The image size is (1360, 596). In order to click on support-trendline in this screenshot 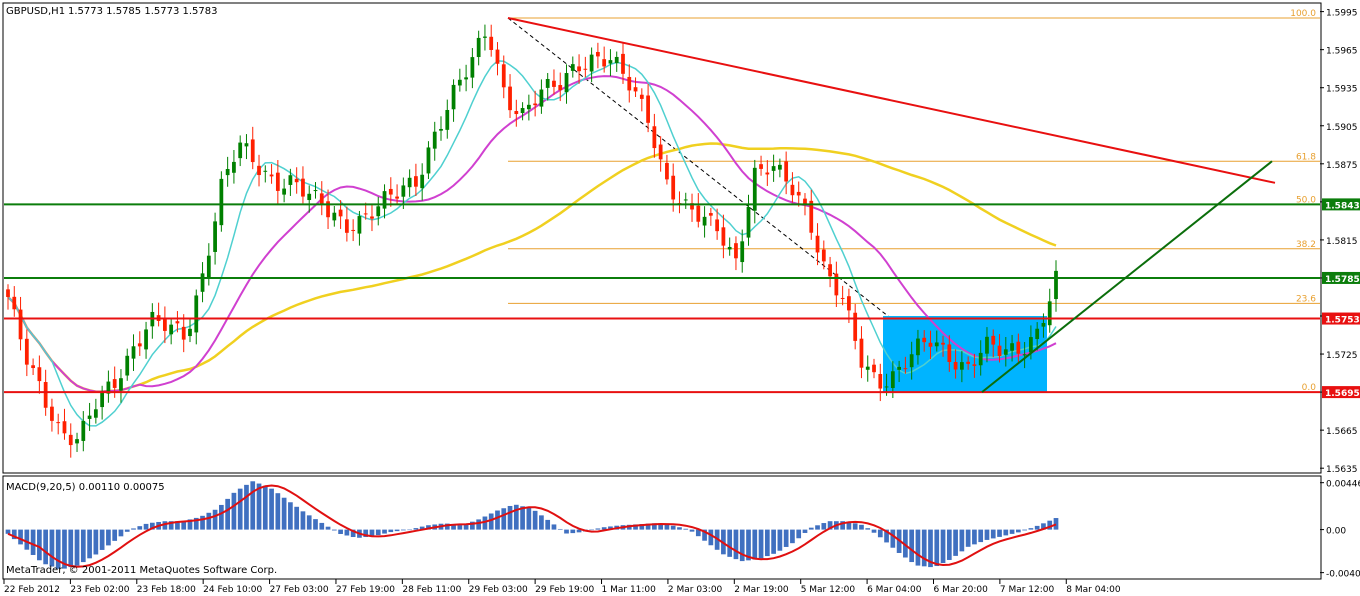, I will do `click(1127, 276)`.